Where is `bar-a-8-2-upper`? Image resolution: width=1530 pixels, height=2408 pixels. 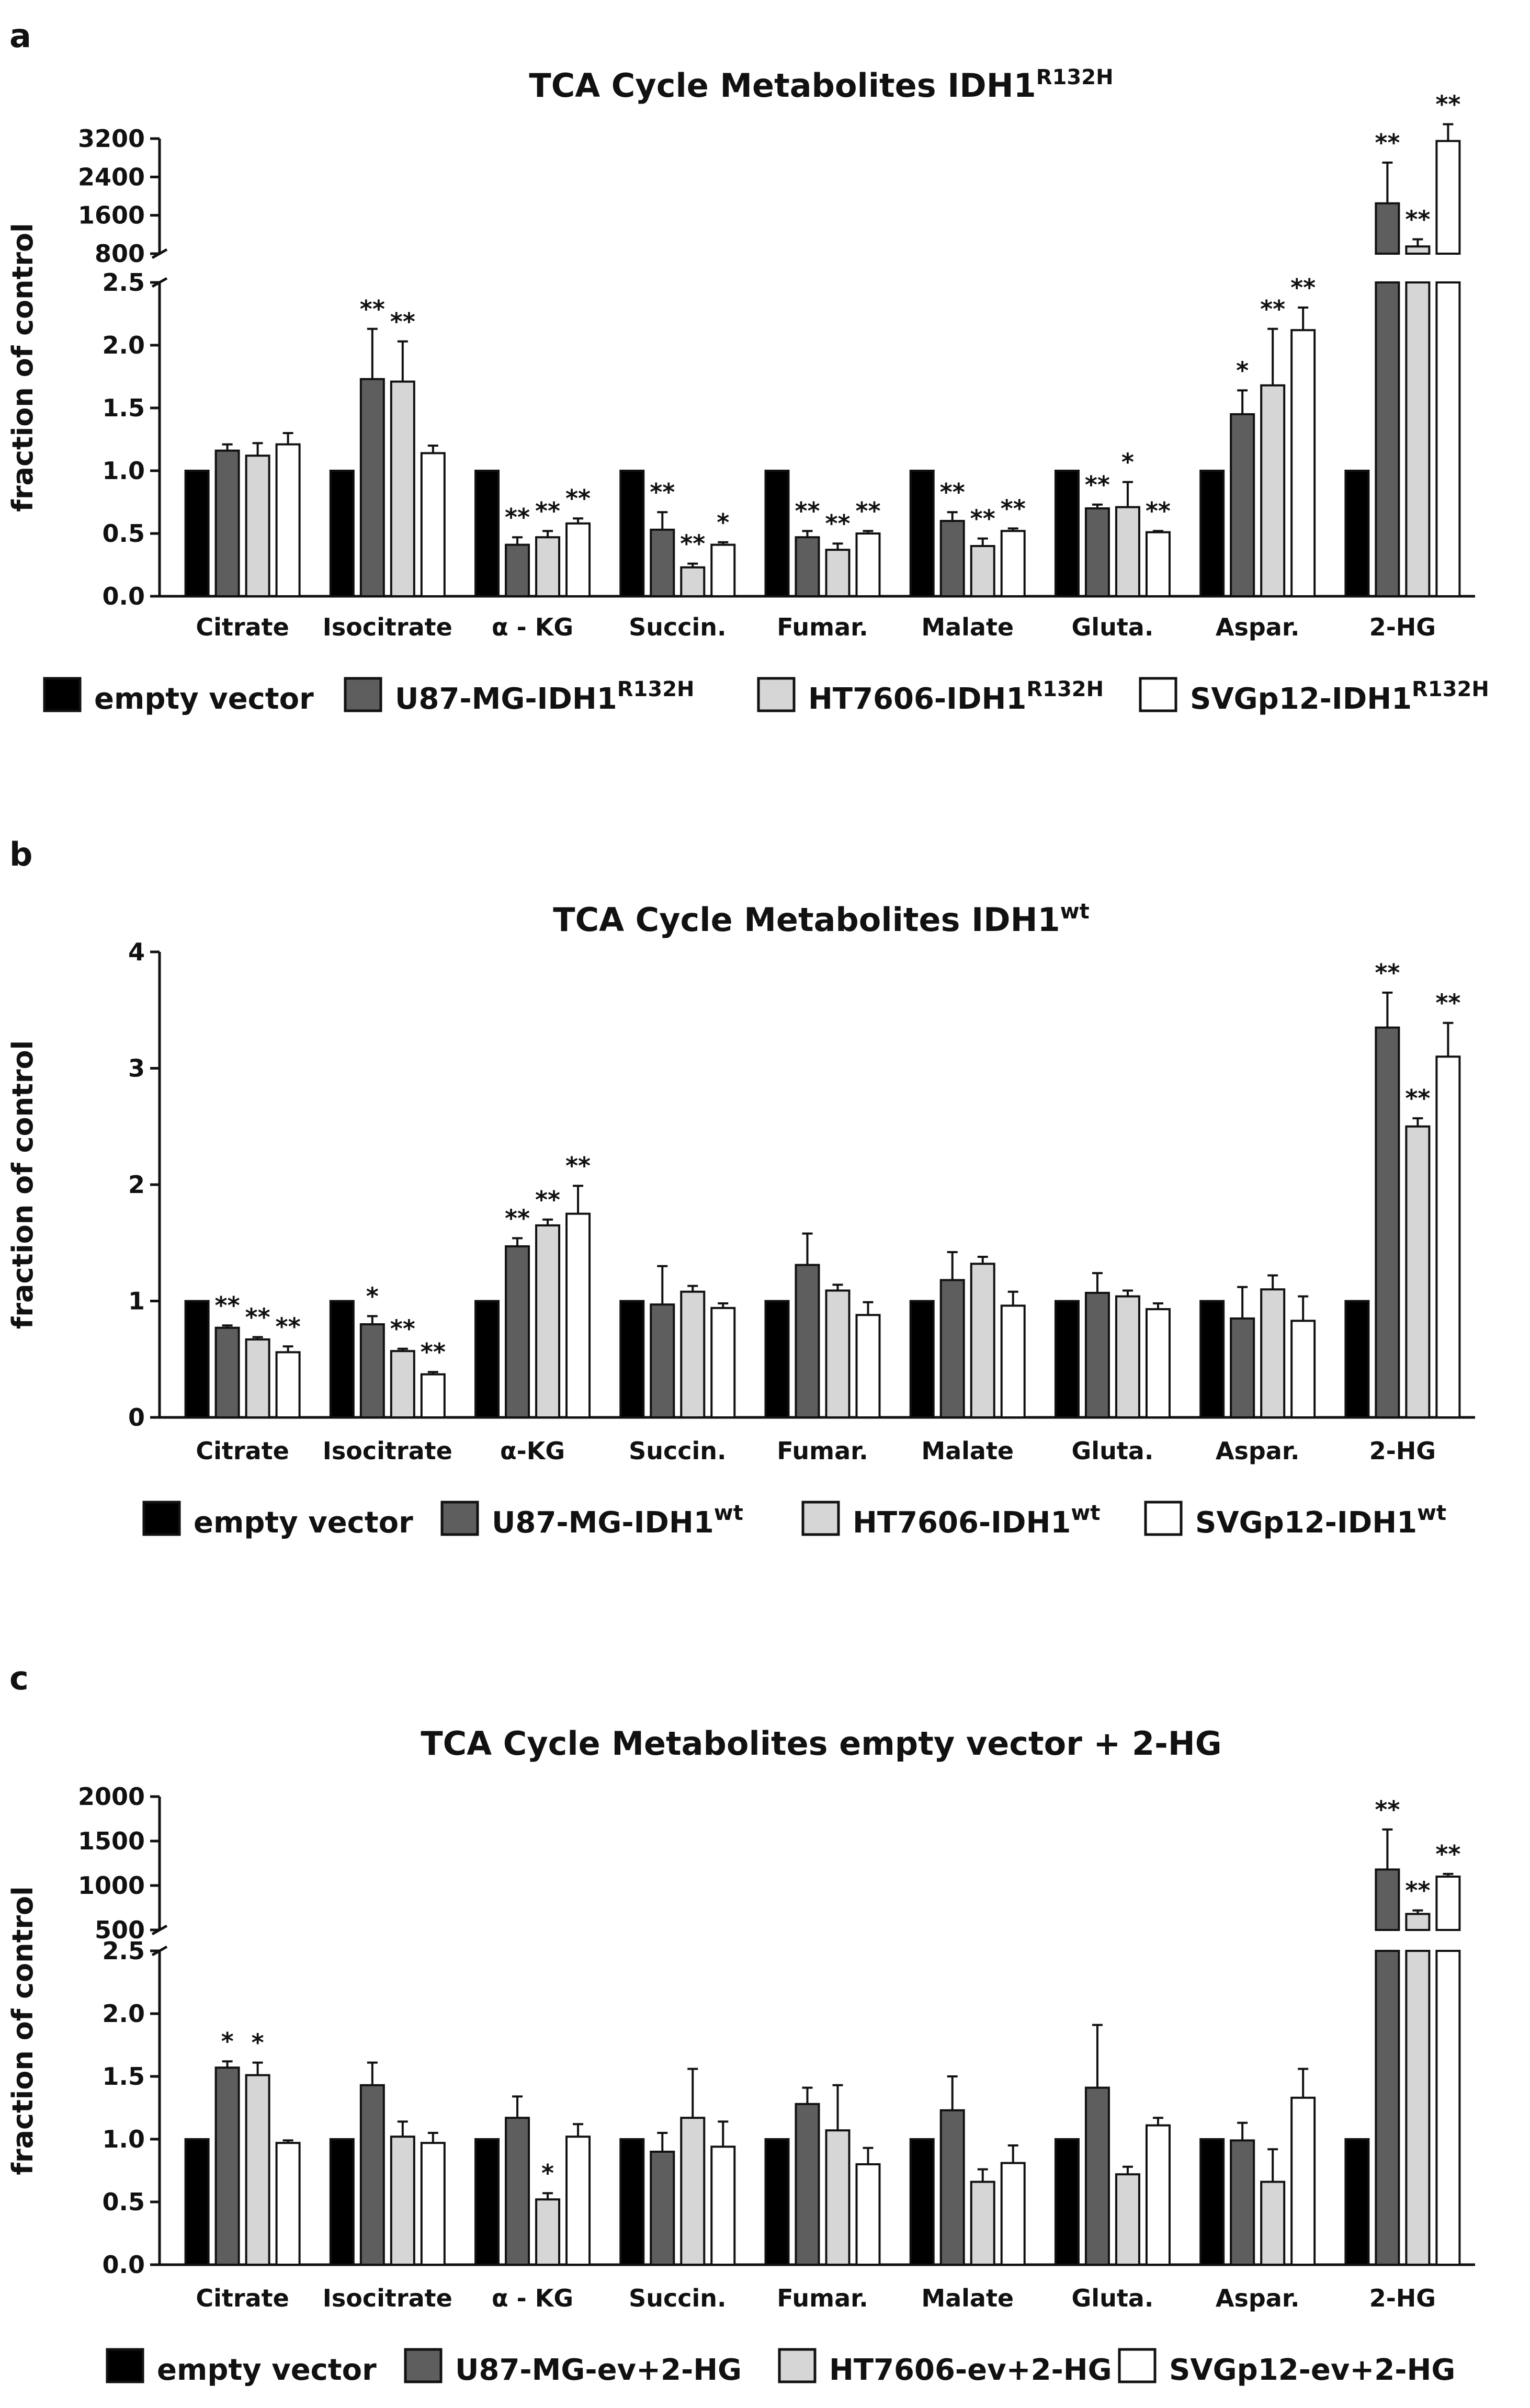
bar-a-8-2-upper is located at coordinates (1418, 250).